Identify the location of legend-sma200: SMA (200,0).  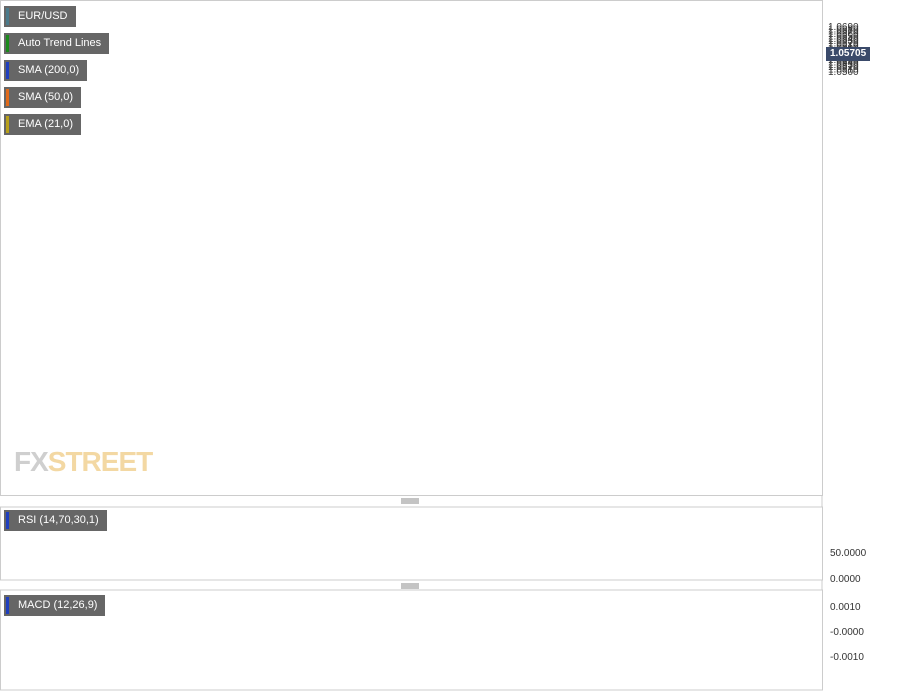
(46, 70).